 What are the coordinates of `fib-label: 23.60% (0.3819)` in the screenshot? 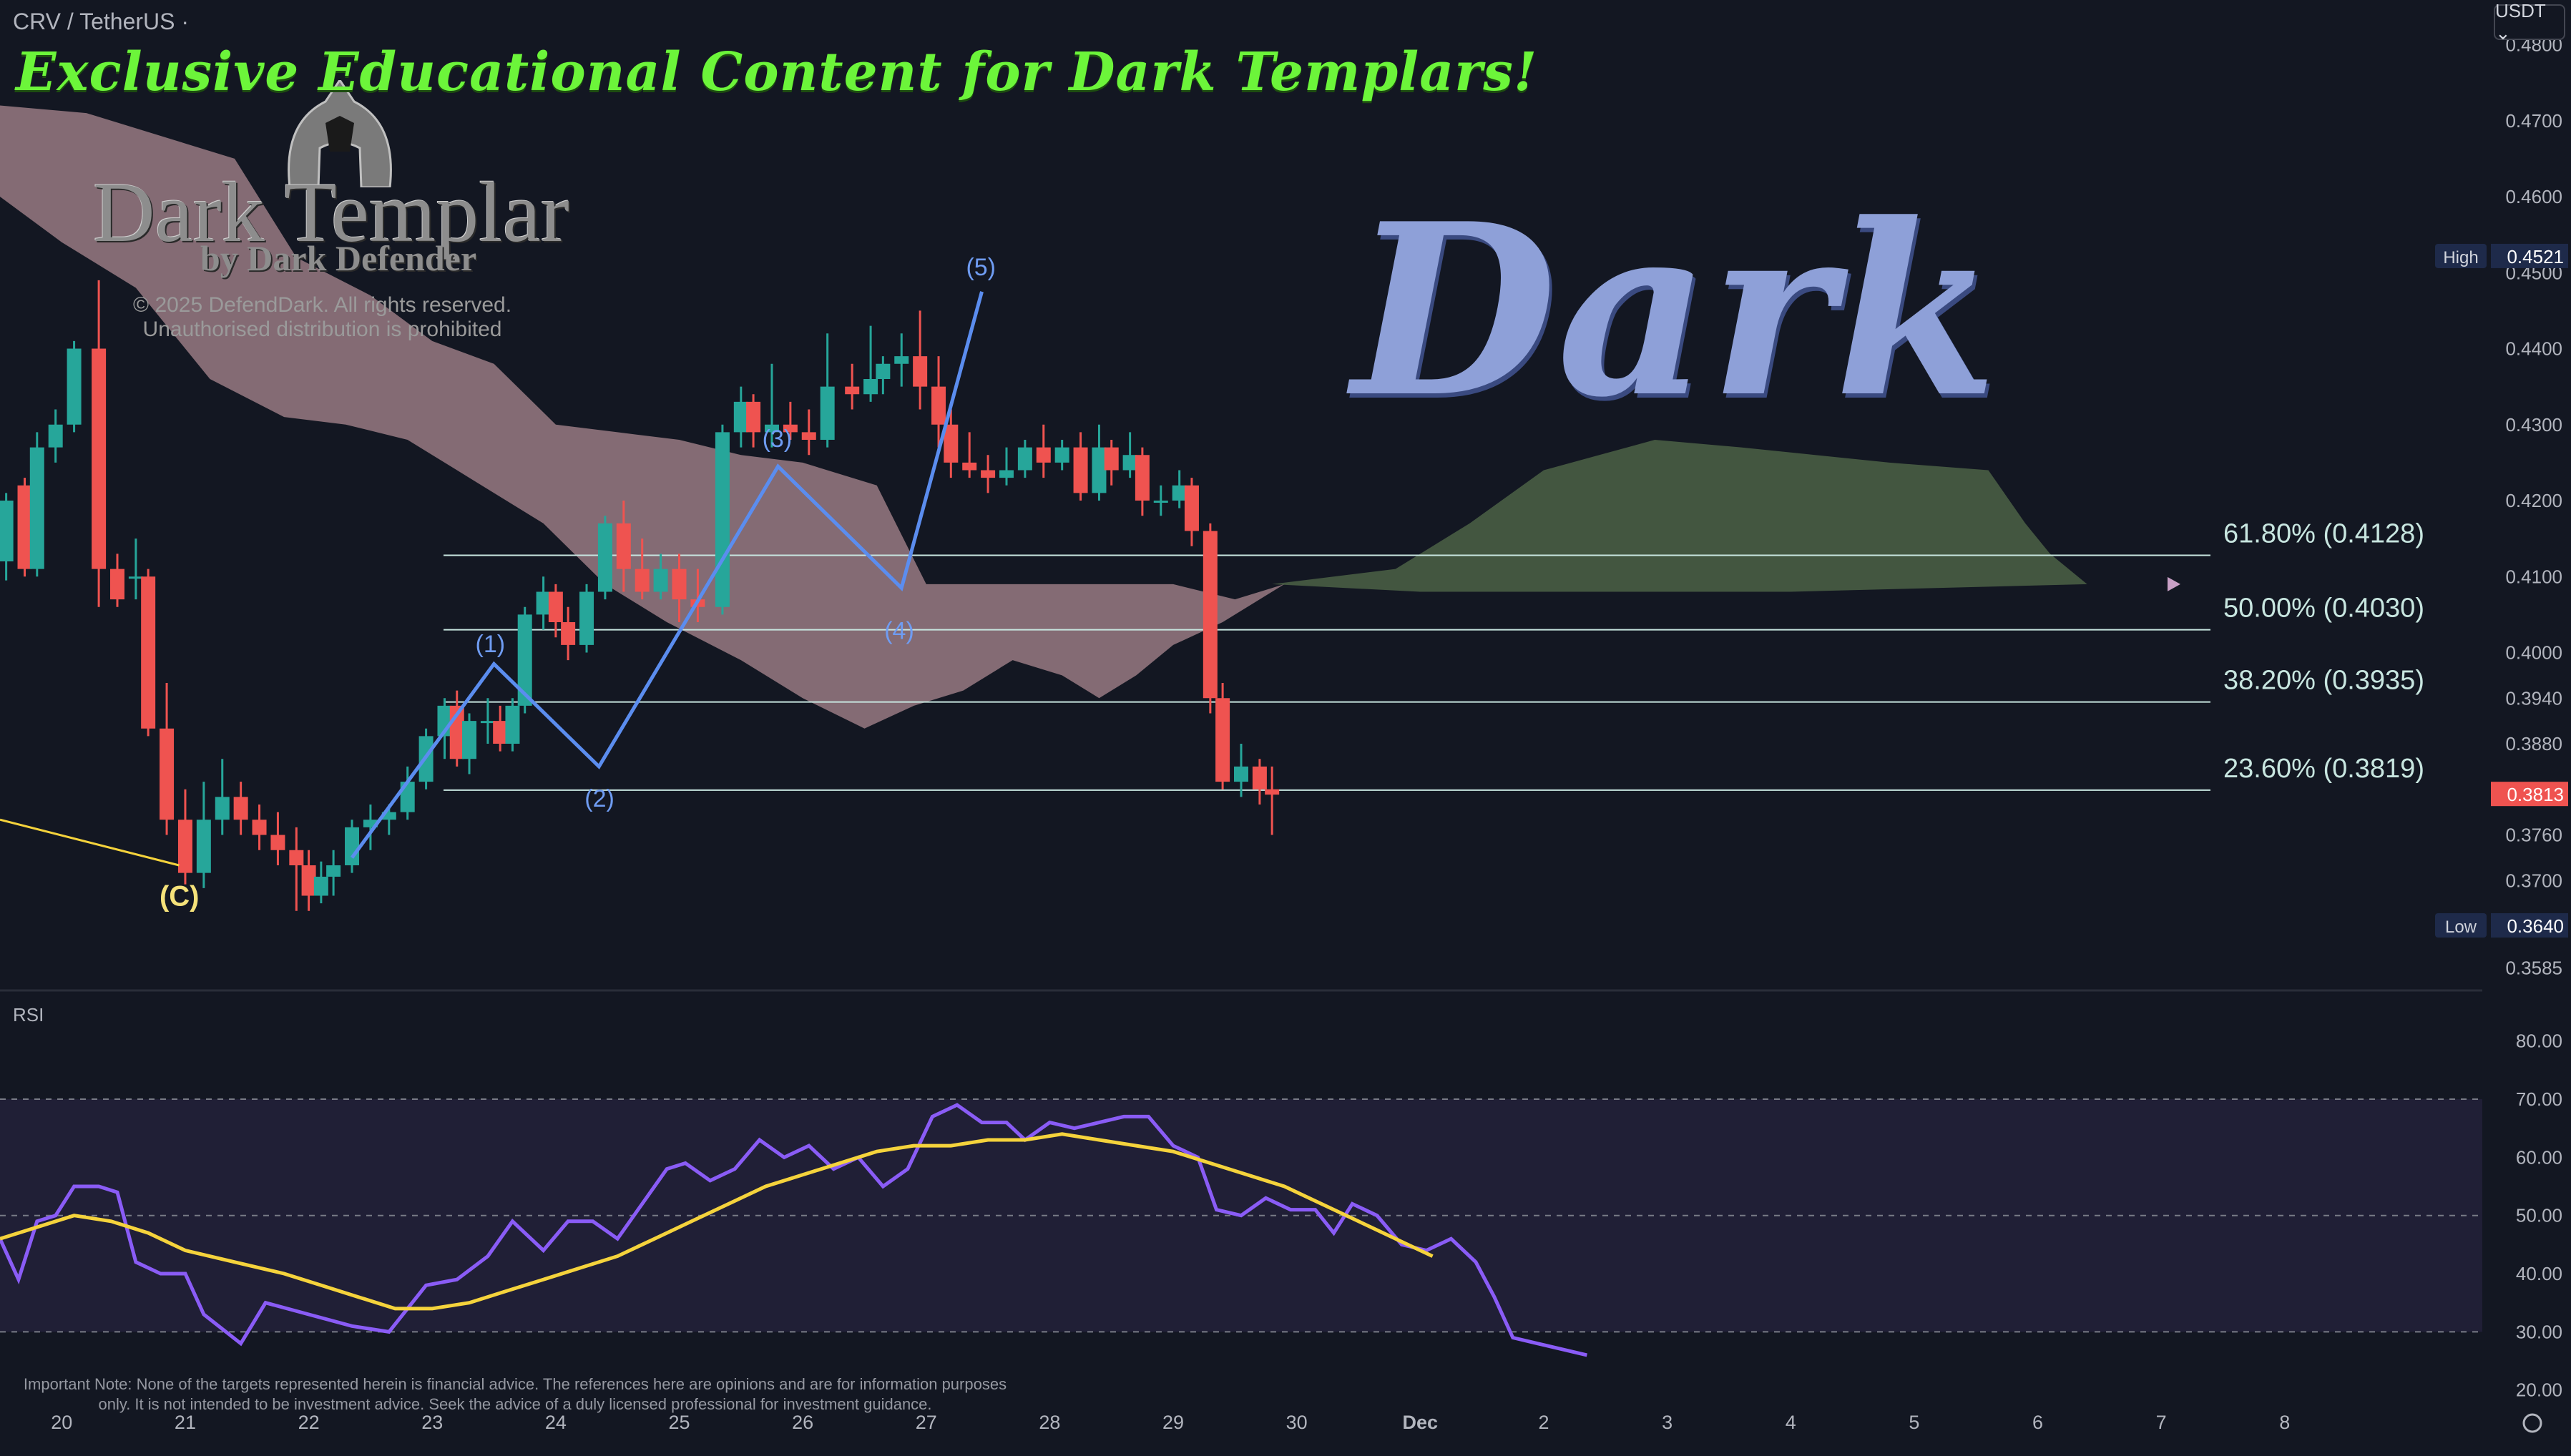 It's located at (2323, 769).